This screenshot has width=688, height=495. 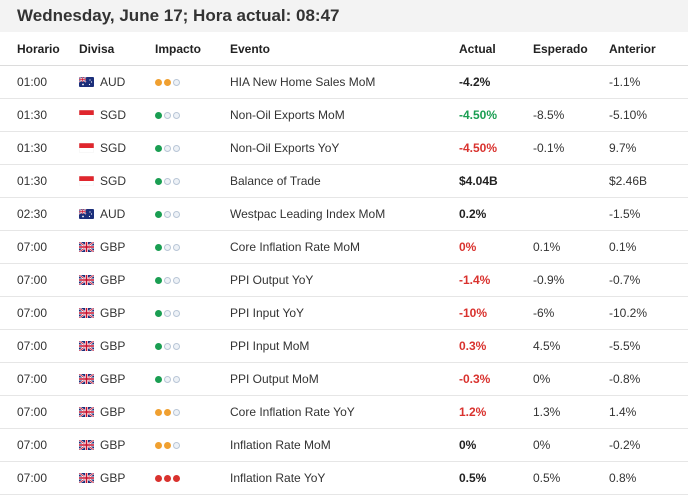 I want to click on row-event: PPI Output MoM, so click(x=344, y=379).